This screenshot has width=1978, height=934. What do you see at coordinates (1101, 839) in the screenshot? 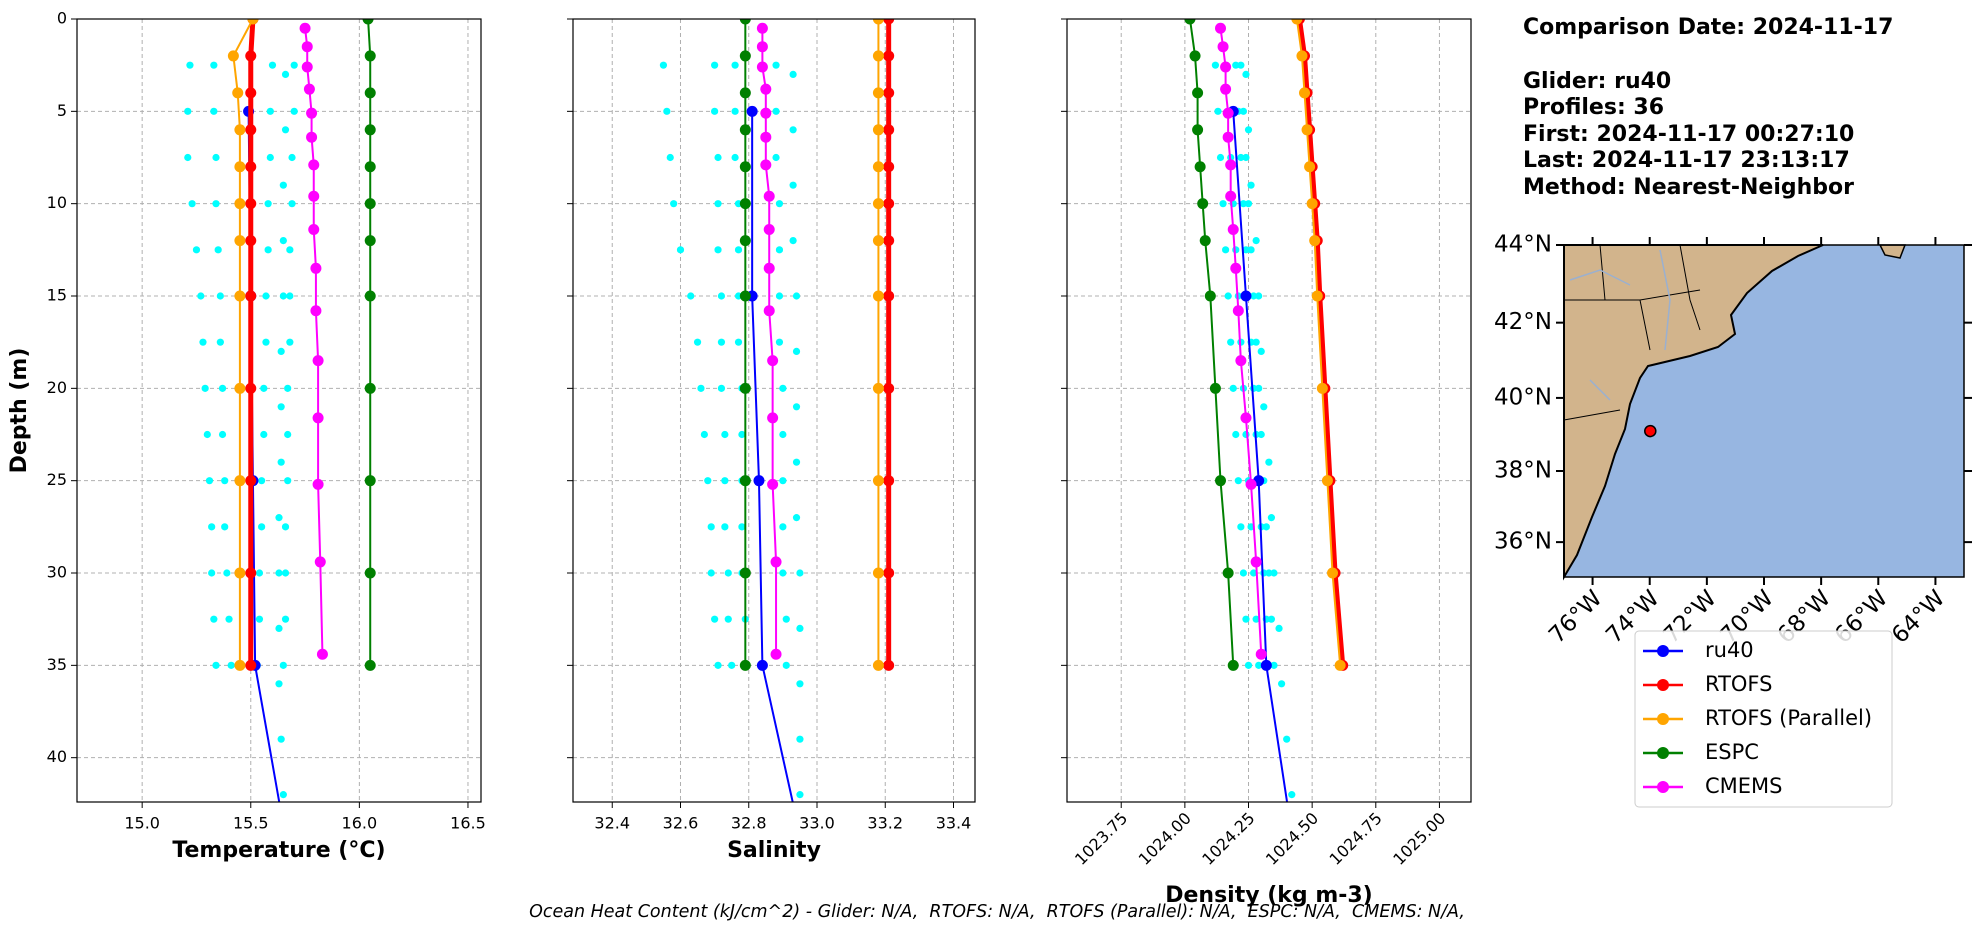
I see `x-tick-label: 1023.75` at bounding box center [1101, 839].